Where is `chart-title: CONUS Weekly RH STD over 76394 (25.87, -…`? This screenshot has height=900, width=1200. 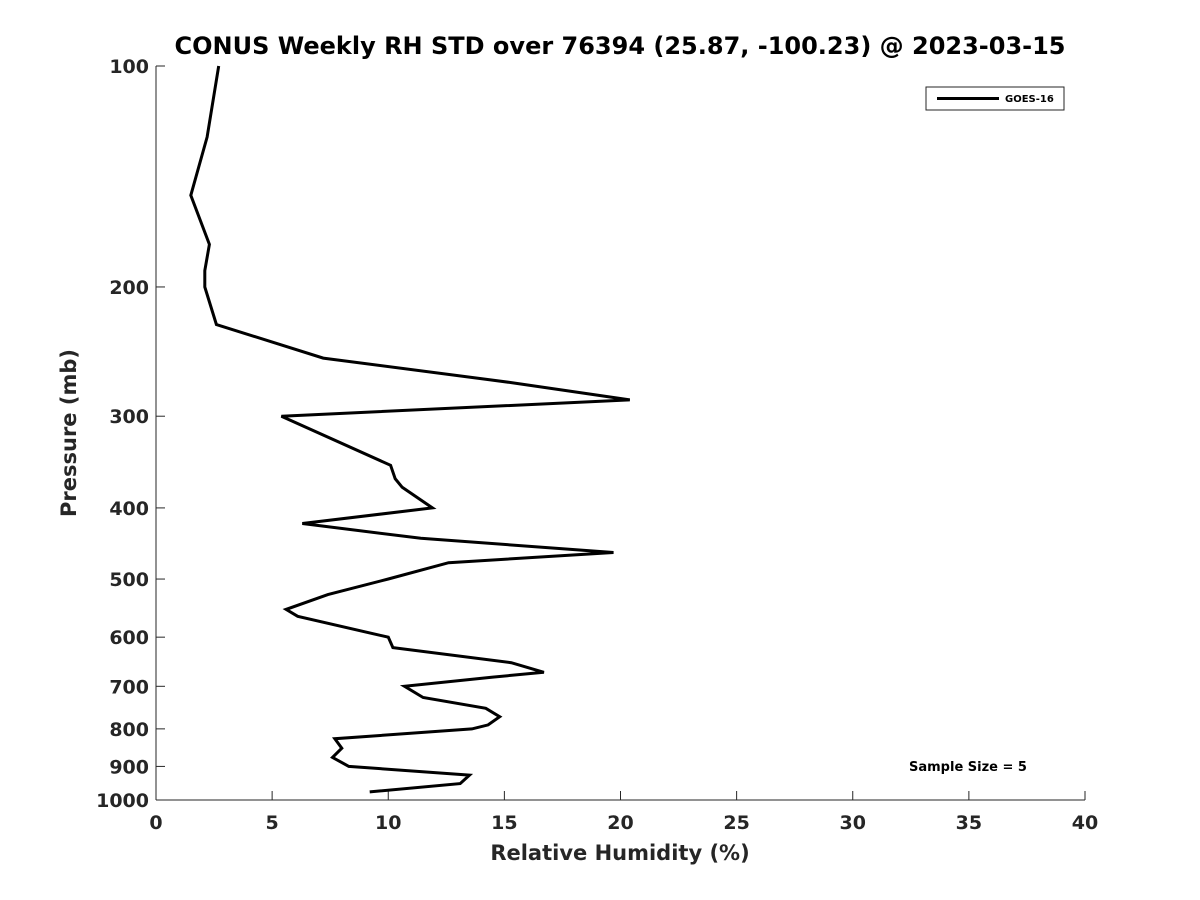 chart-title: CONUS Weekly RH STD over 76394 (25.87, -… is located at coordinates (619, 46).